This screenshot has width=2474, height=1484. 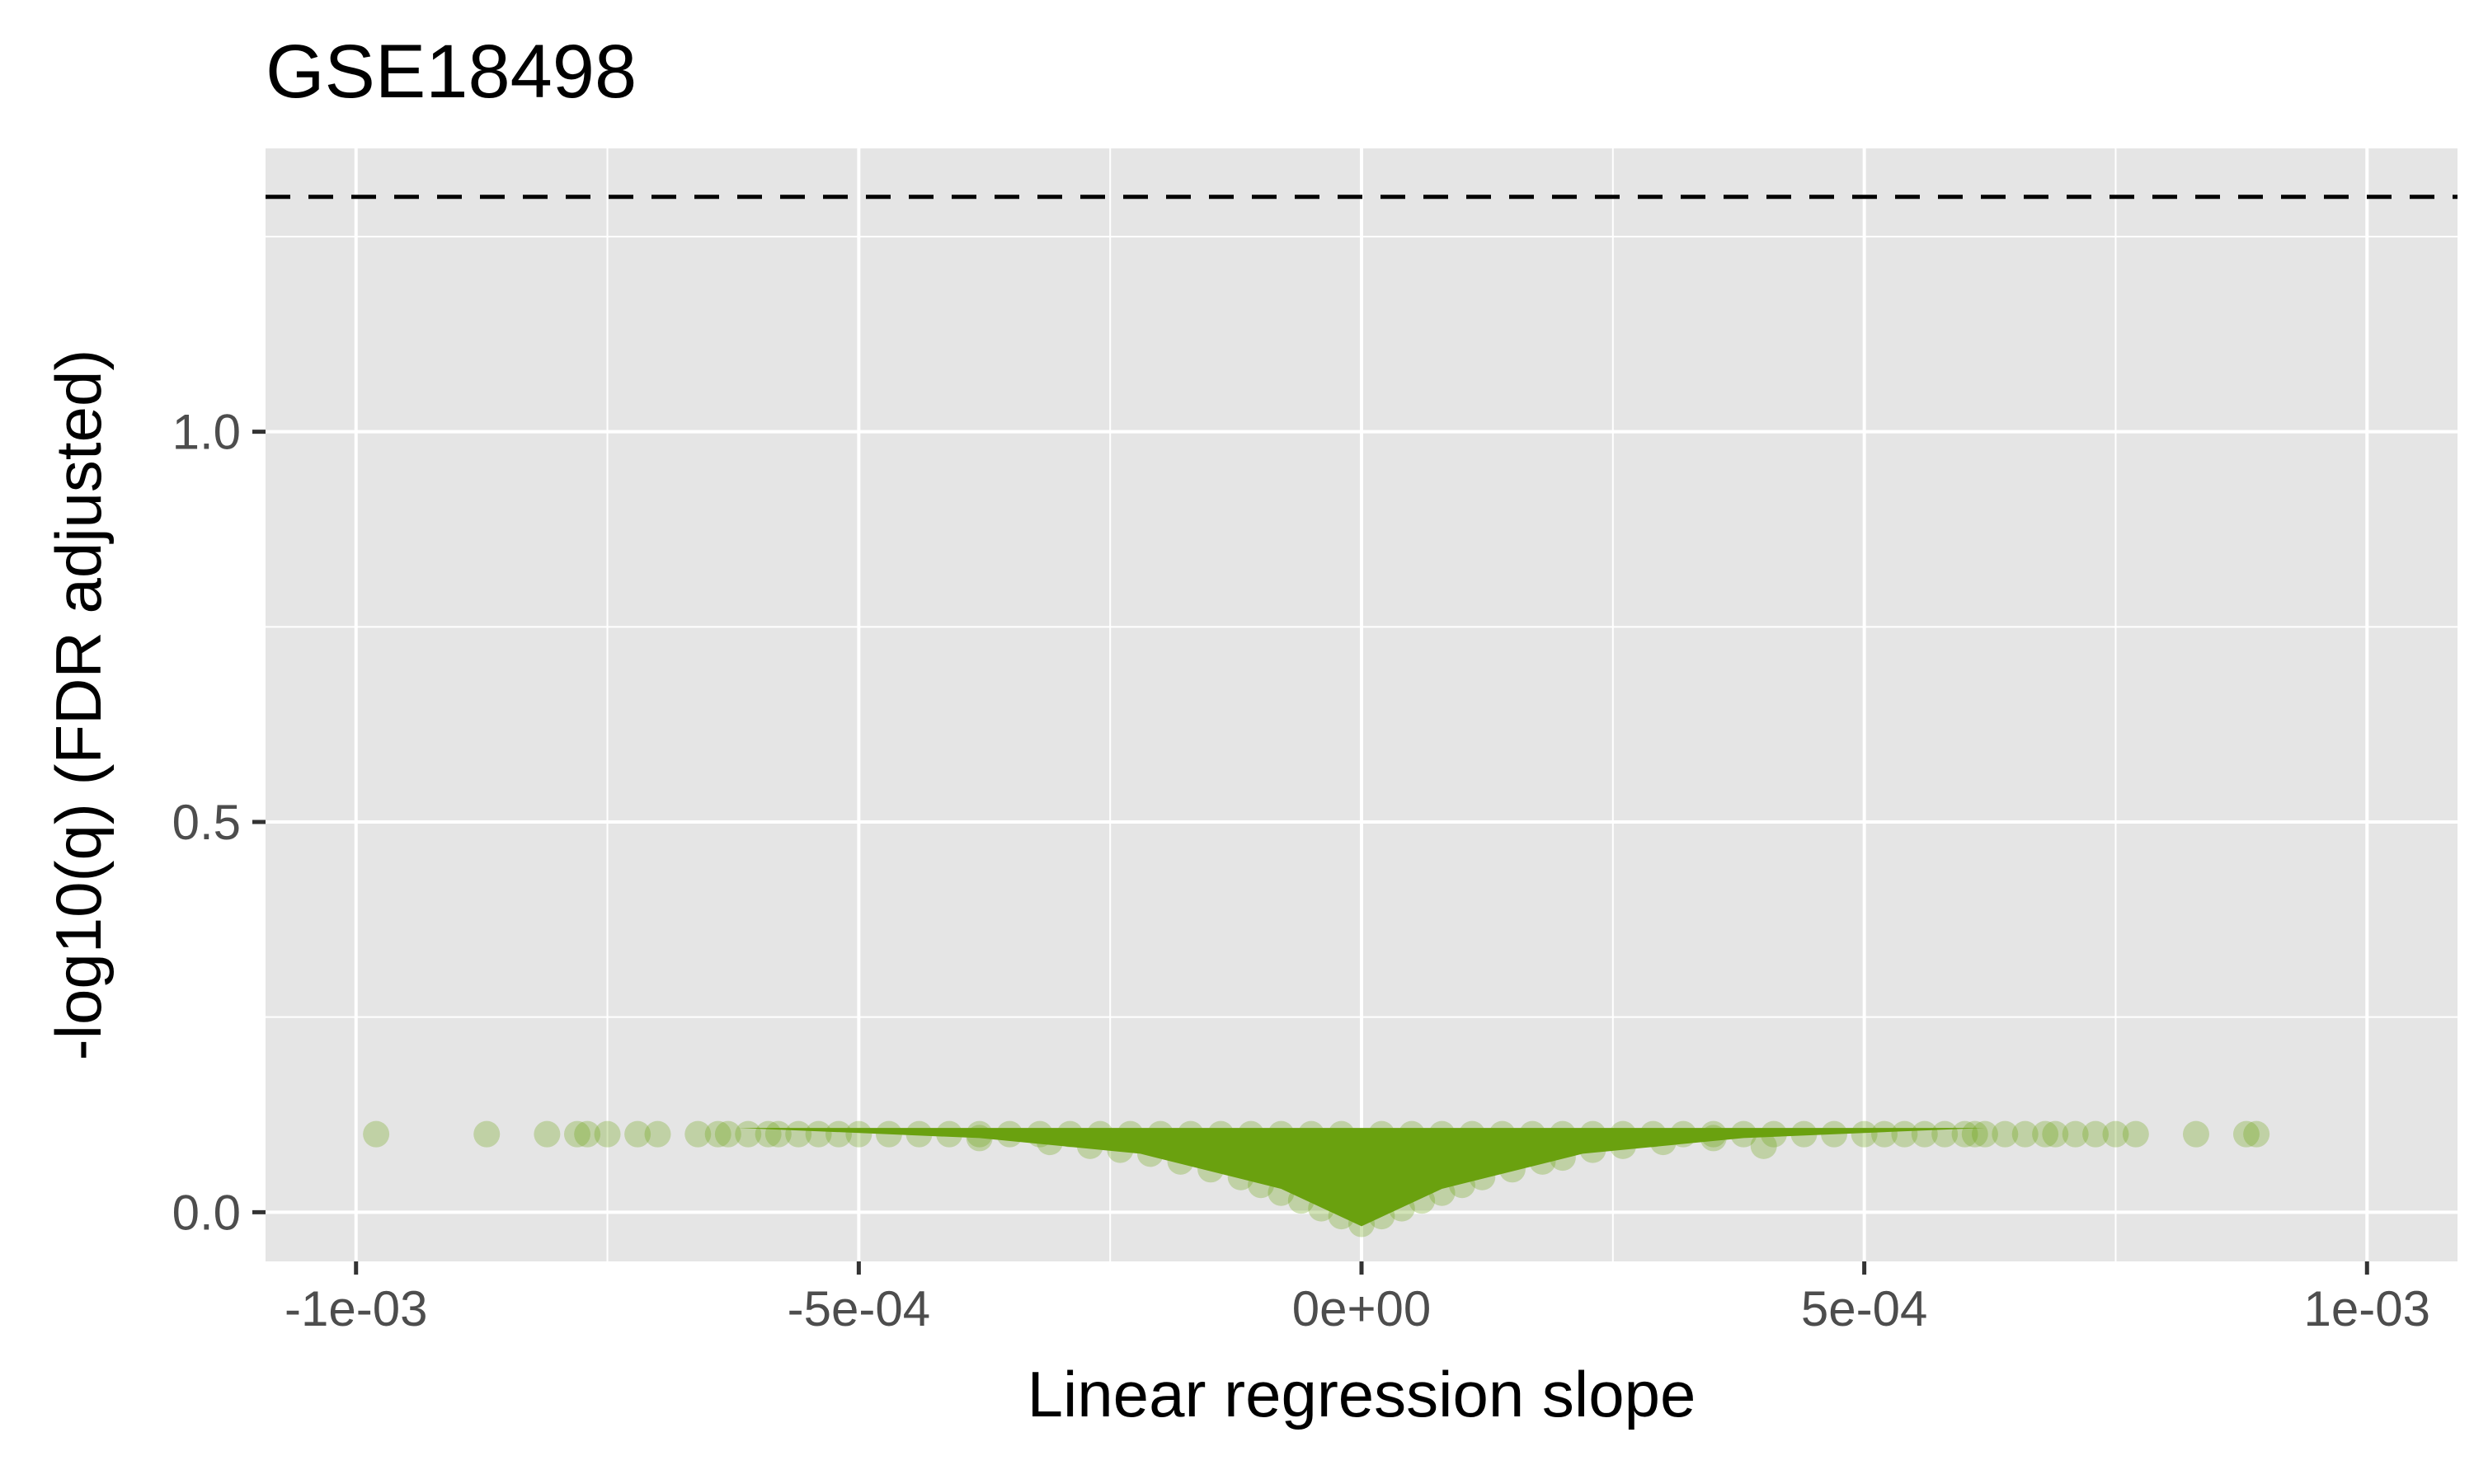 What do you see at coordinates (1362, 1308) in the screenshot?
I see `x-tick-label: 0e+00` at bounding box center [1362, 1308].